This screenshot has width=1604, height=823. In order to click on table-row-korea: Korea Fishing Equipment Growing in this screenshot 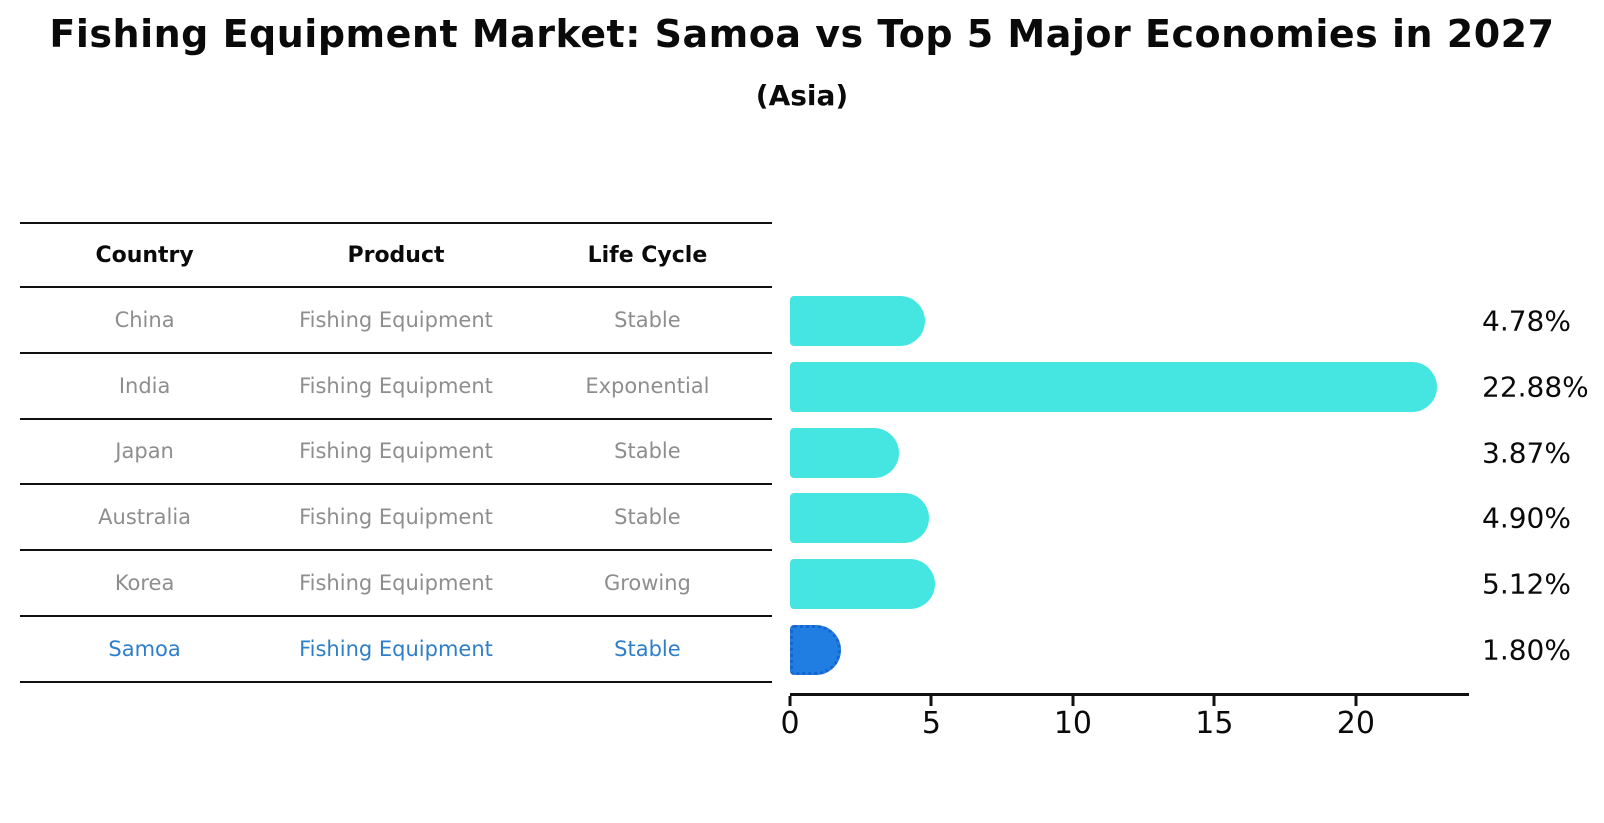, I will do `click(396, 584)`.